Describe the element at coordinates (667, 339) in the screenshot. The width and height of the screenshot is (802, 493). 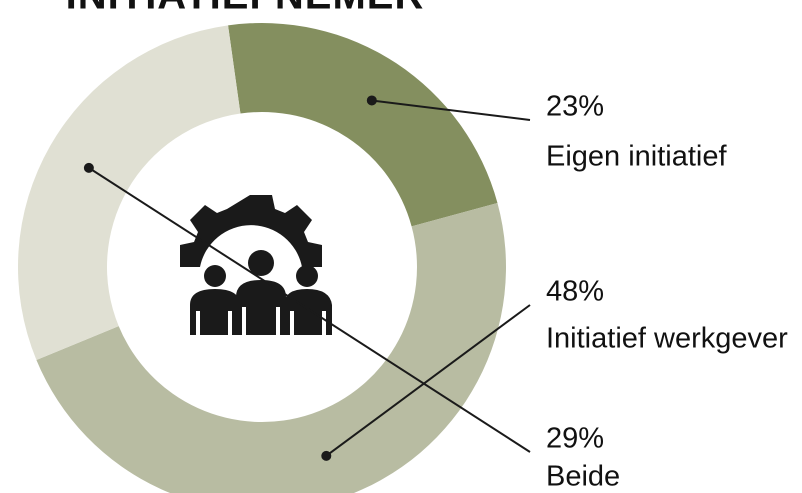
I see `category-label: Initiatief werkgever` at that location.